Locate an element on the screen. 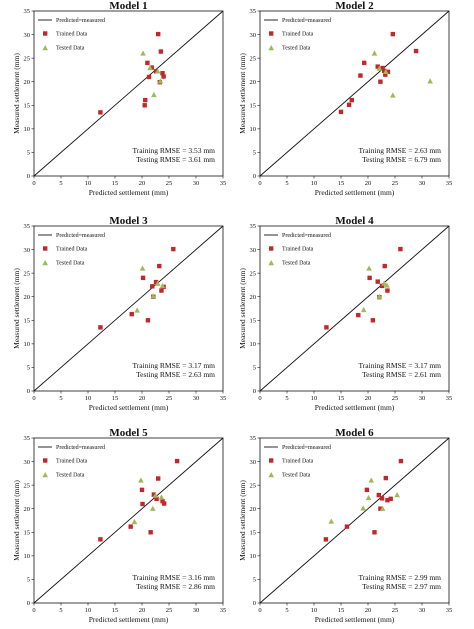 This screenshot has width=474, height=629. x-tick-label: 15 is located at coordinates (341, 183).